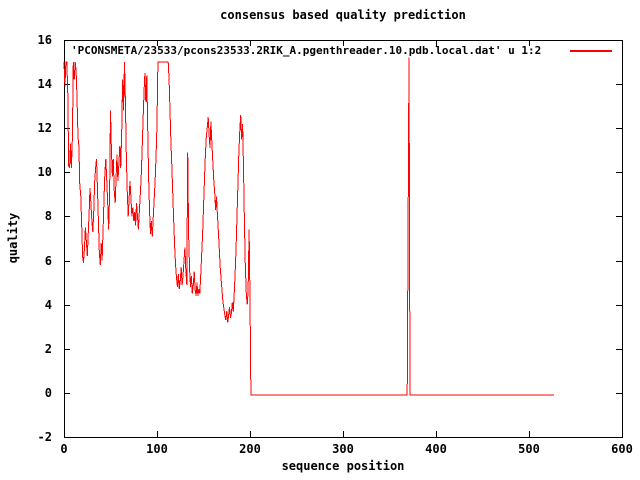 The image size is (640, 480). What do you see at coordinates (48, 216) in the screenshot?
I see `y-tick-label: 8` at bounding box center [48, 216].